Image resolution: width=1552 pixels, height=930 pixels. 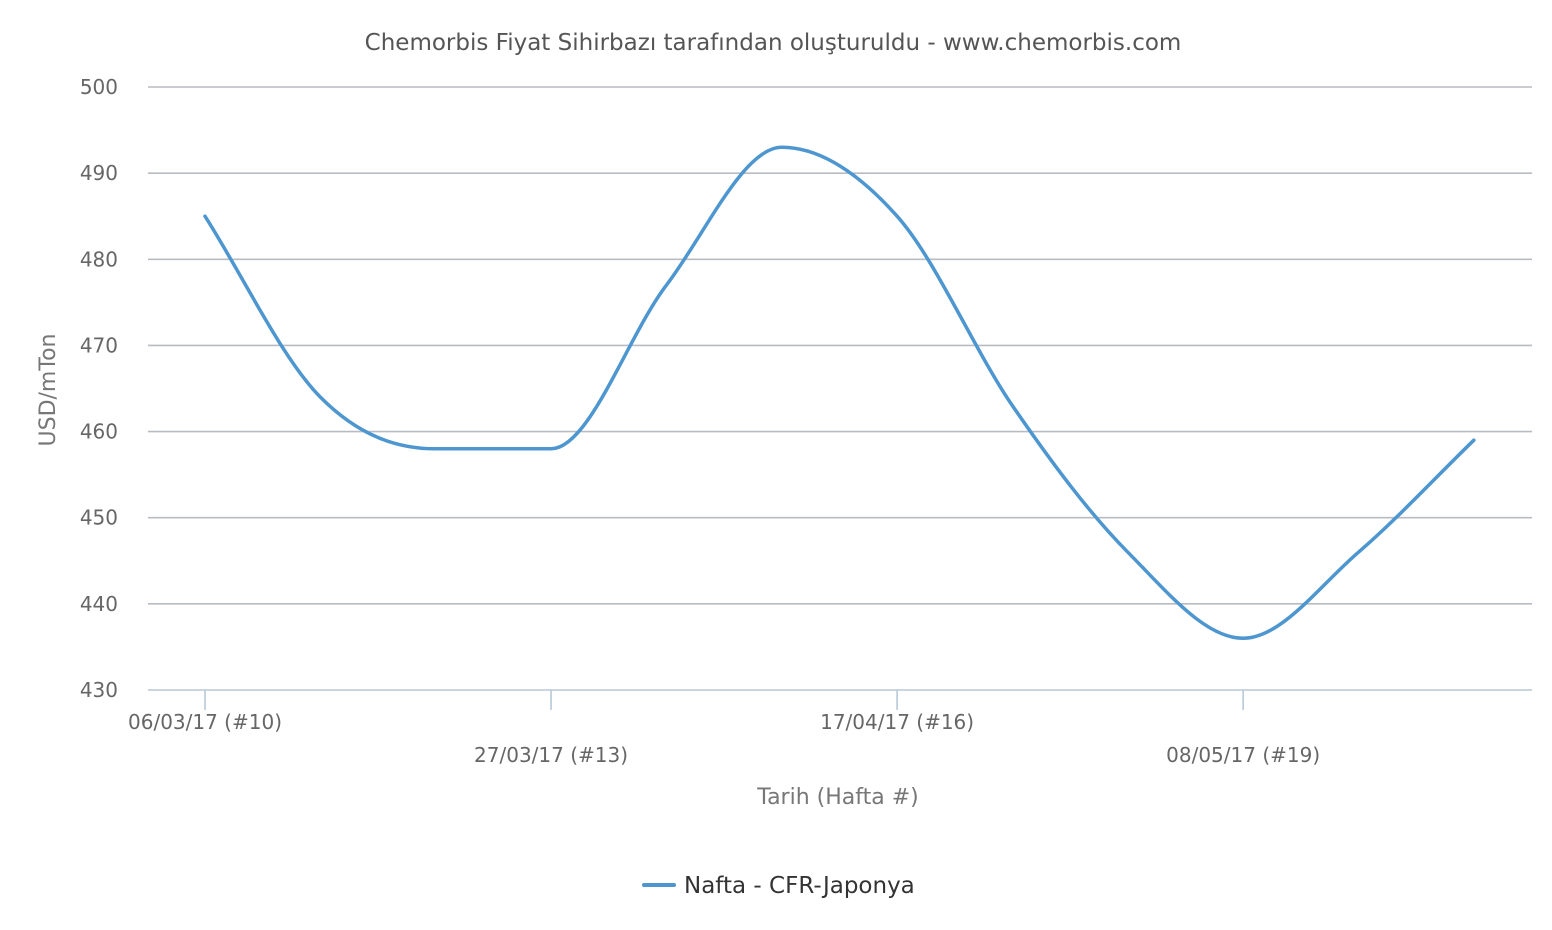 I want to click on y-tick-label: 450, so click(x=99, y=518).